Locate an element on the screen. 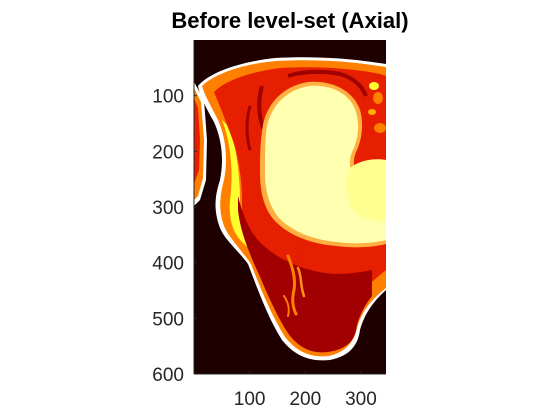 This screenshot has height=420, width=560. x-tick-label: 200 is located at coordinates (305, 399).